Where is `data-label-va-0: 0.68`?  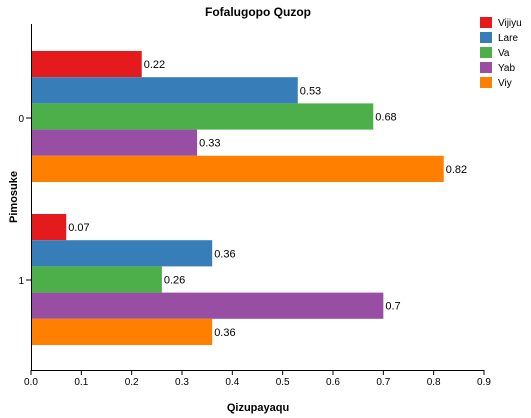
data-label-va-0: 0.68 is located at coordinates (385, 118).